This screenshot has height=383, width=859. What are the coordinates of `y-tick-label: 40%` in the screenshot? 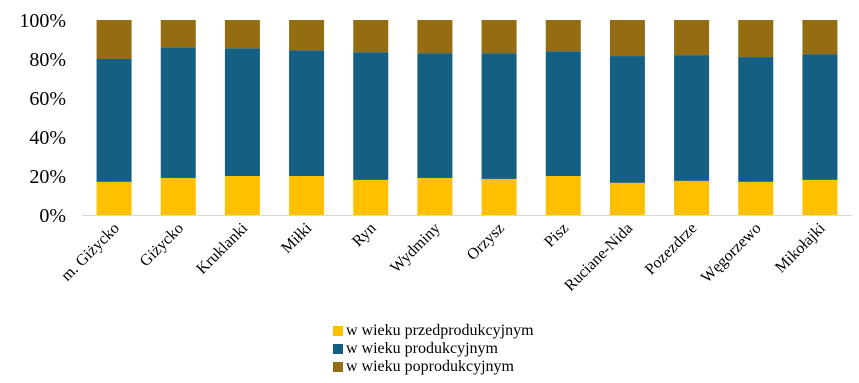 It's located at (47, 138).